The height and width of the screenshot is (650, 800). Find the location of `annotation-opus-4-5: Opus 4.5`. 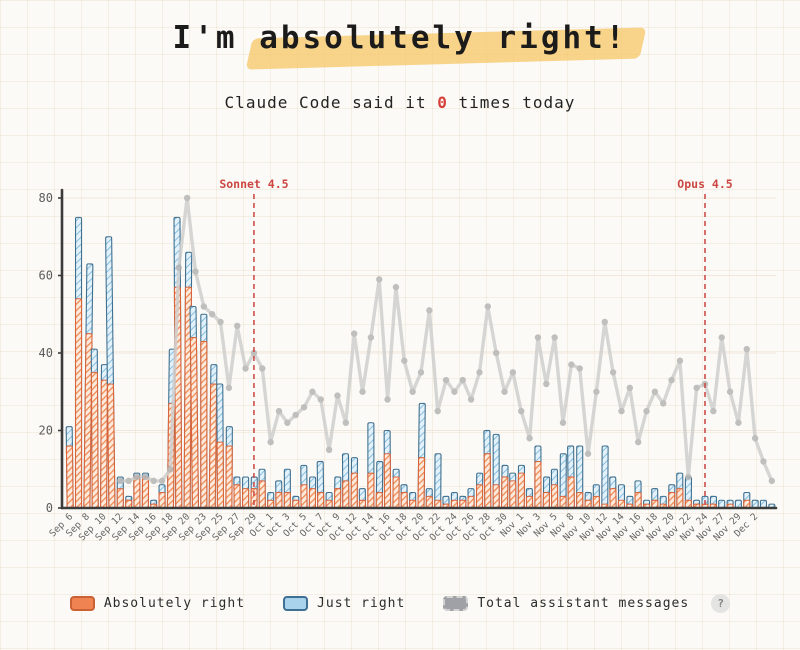

annotation-opus-4-5: Opus 4.5 is located at coordinates (705, 342).